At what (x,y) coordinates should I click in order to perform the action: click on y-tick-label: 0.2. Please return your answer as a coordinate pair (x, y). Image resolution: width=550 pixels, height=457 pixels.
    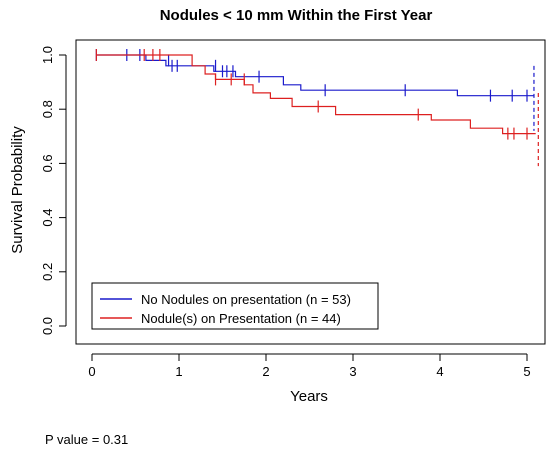
    Looking at the image, I should click on (47, 272).